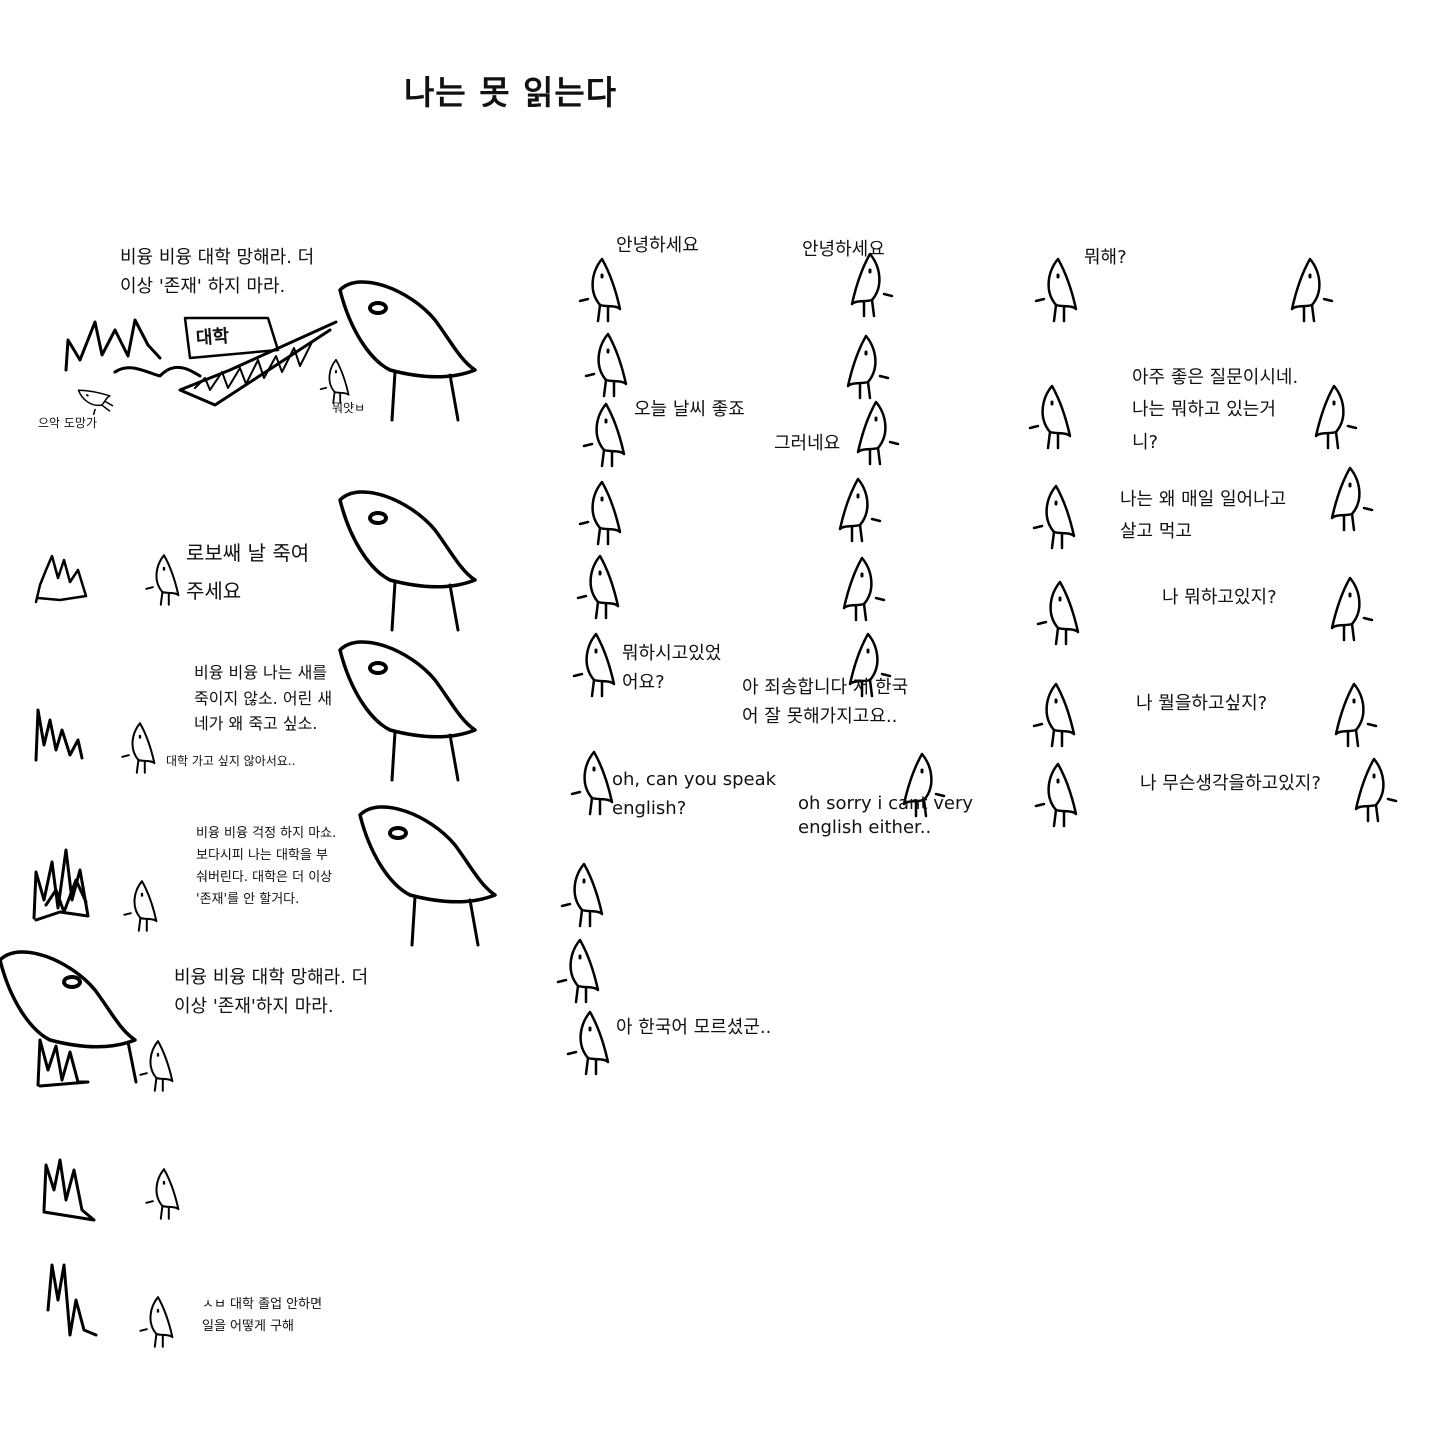 This screenshot has width=1440, height=1440. Describe the element at coordinates (1230, 783) in the screenshot. I see `answer-what-think: 나 무슨생각을하고있지?` at that location.